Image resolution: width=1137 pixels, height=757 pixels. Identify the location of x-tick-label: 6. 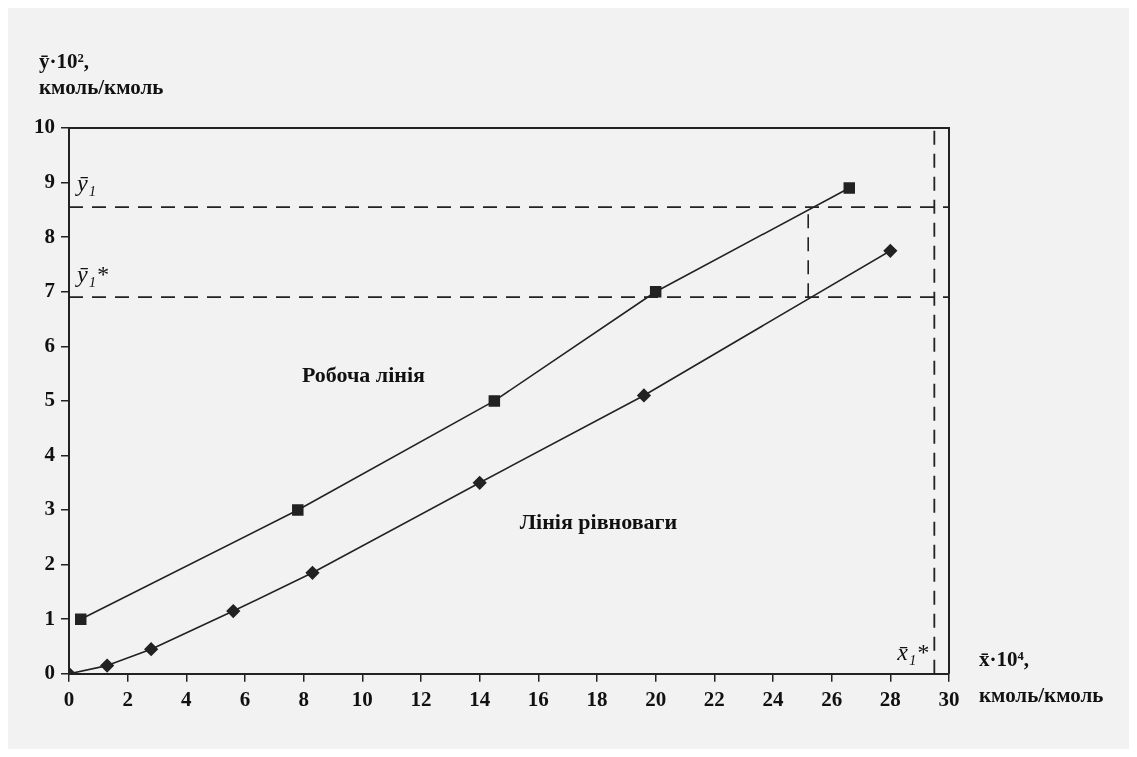
(245, 698).